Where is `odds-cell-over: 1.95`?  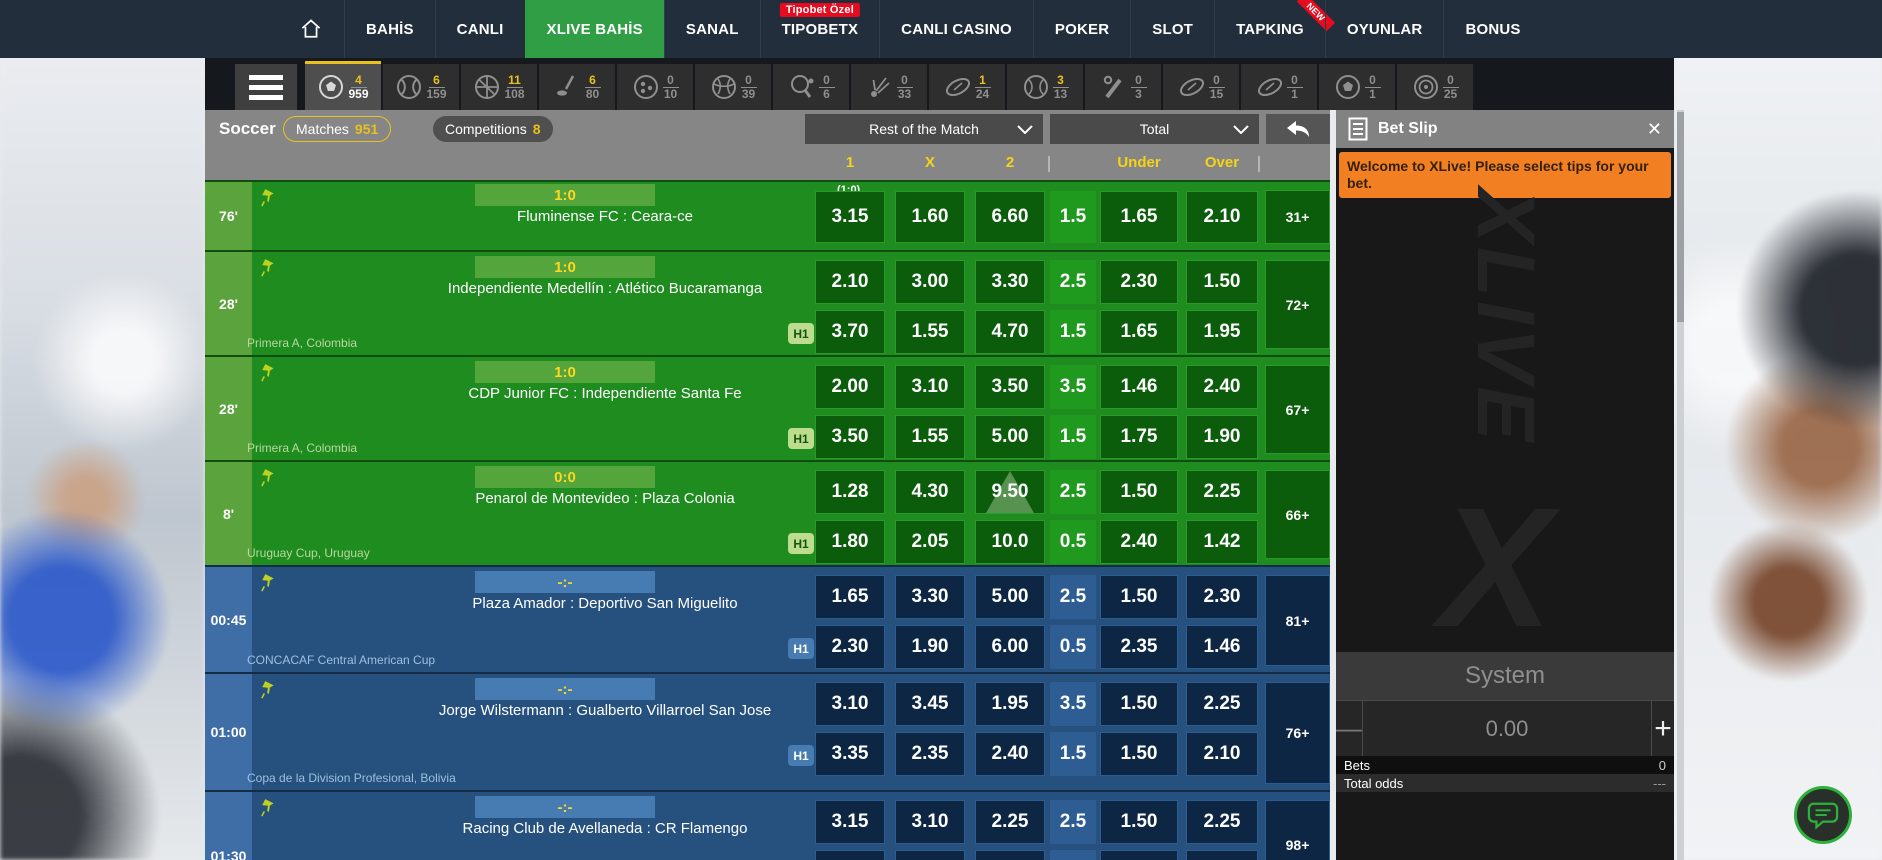
odds-cell-over: 1.95 is located at coordinates (1222, 332).